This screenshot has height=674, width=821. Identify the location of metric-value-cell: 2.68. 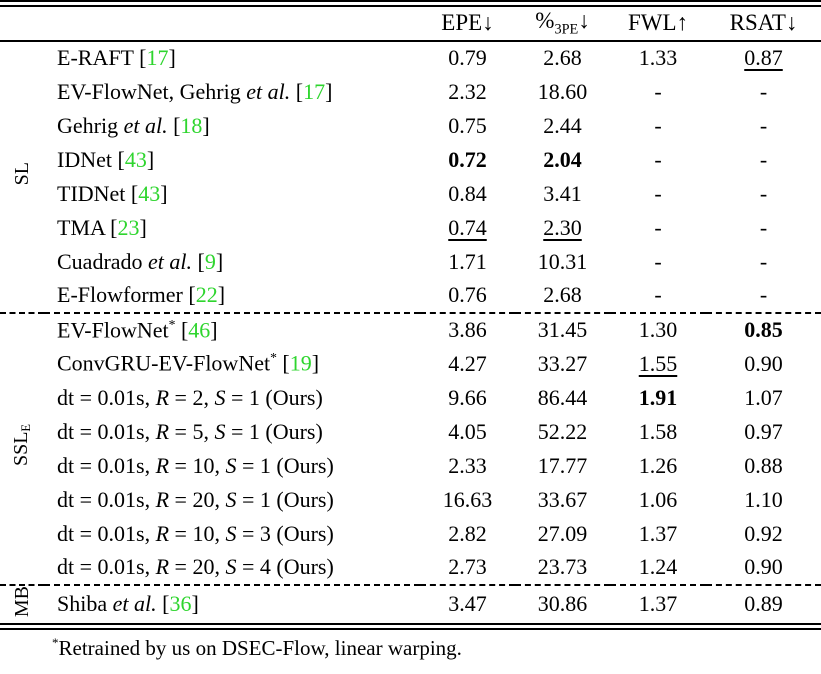
(562, 57).